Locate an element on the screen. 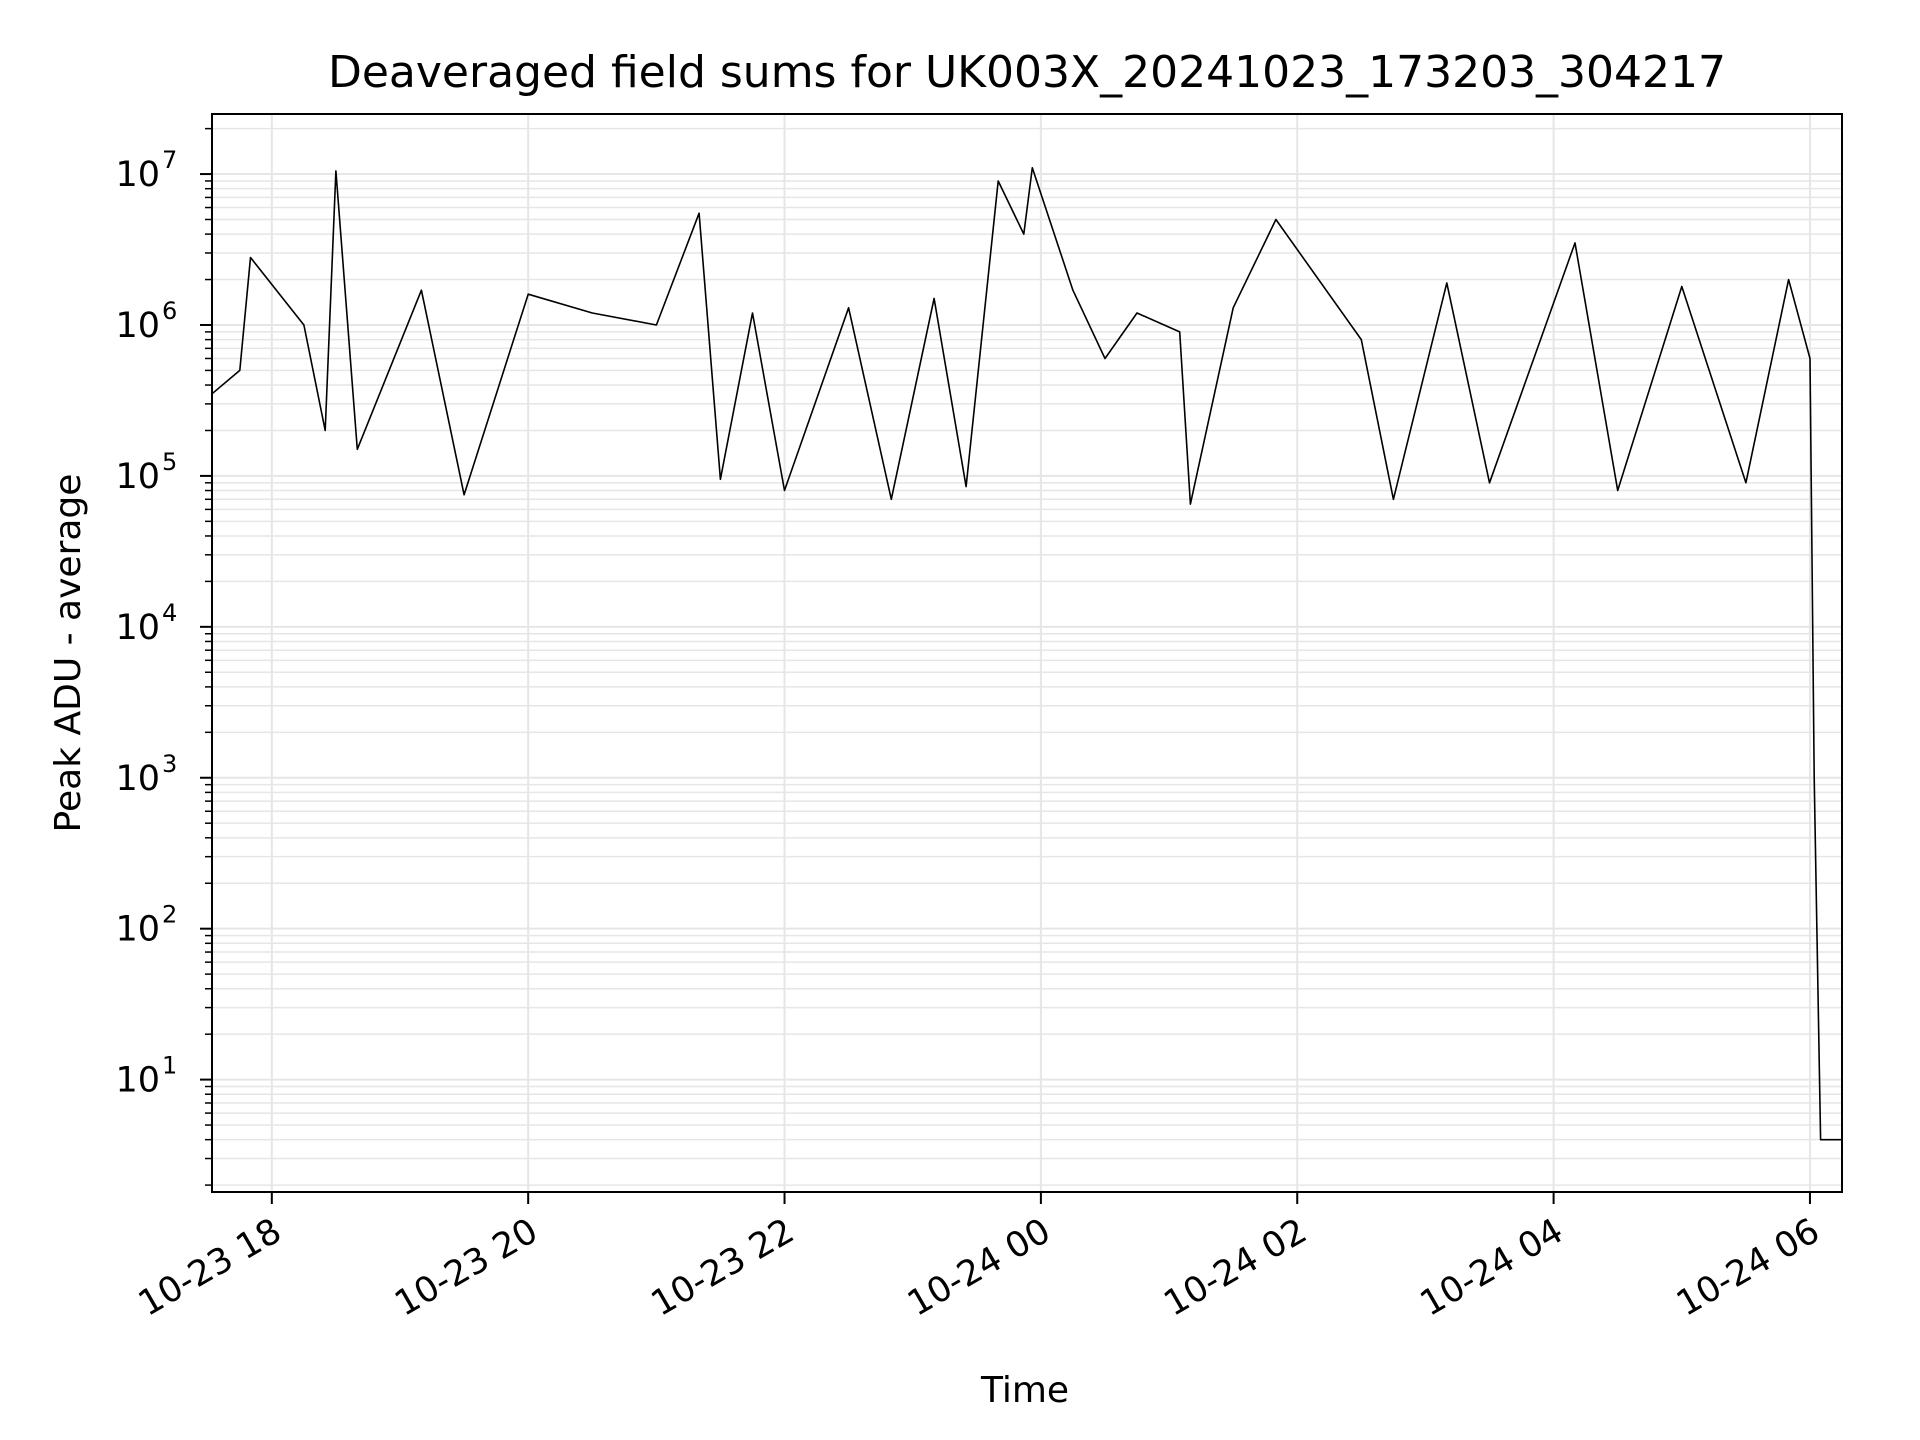  y-tick-exponent: 6 is located at coordinates (169, 311).